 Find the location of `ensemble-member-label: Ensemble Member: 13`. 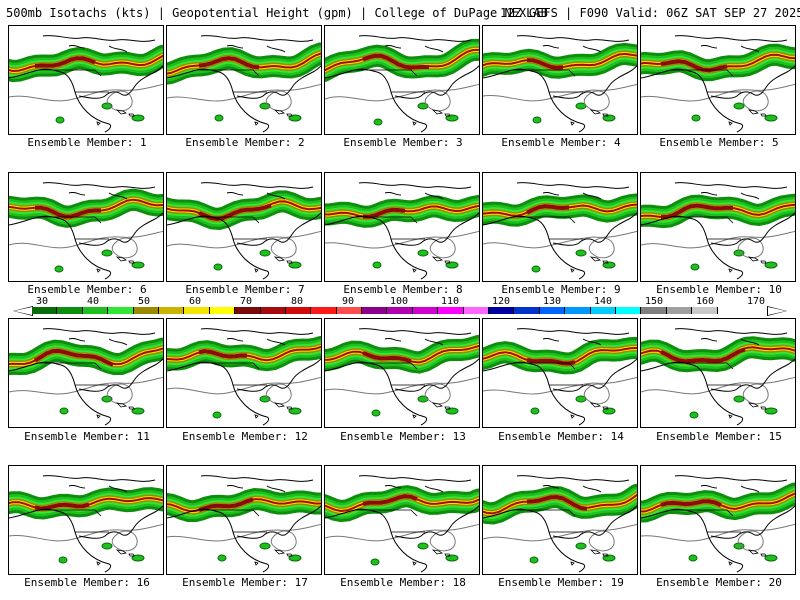

ensemble-member-label: Ensemble Member: 13 is located at coordinates (403, 436).